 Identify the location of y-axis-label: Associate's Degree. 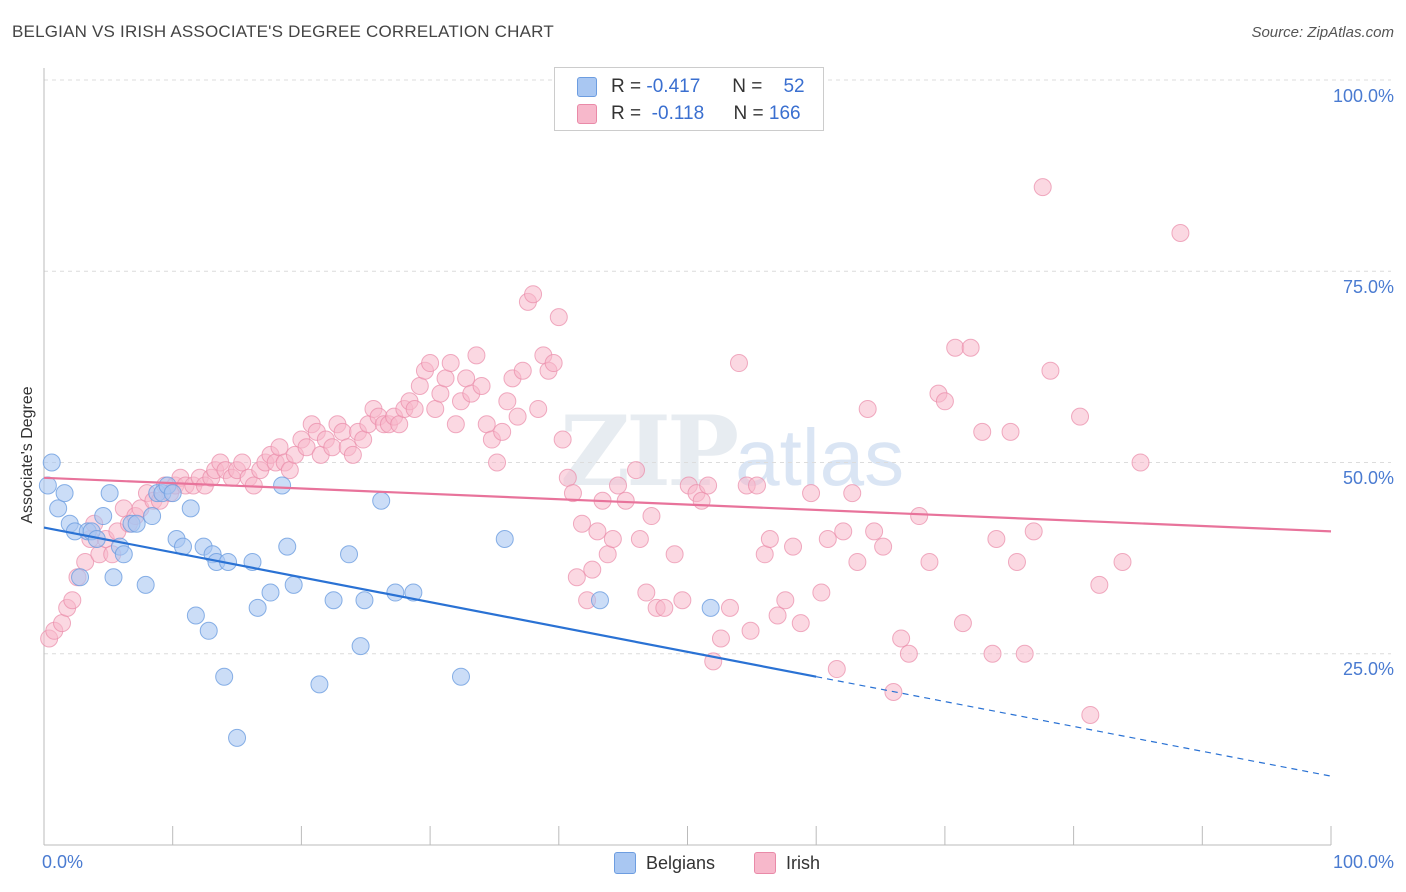
(27, 455).